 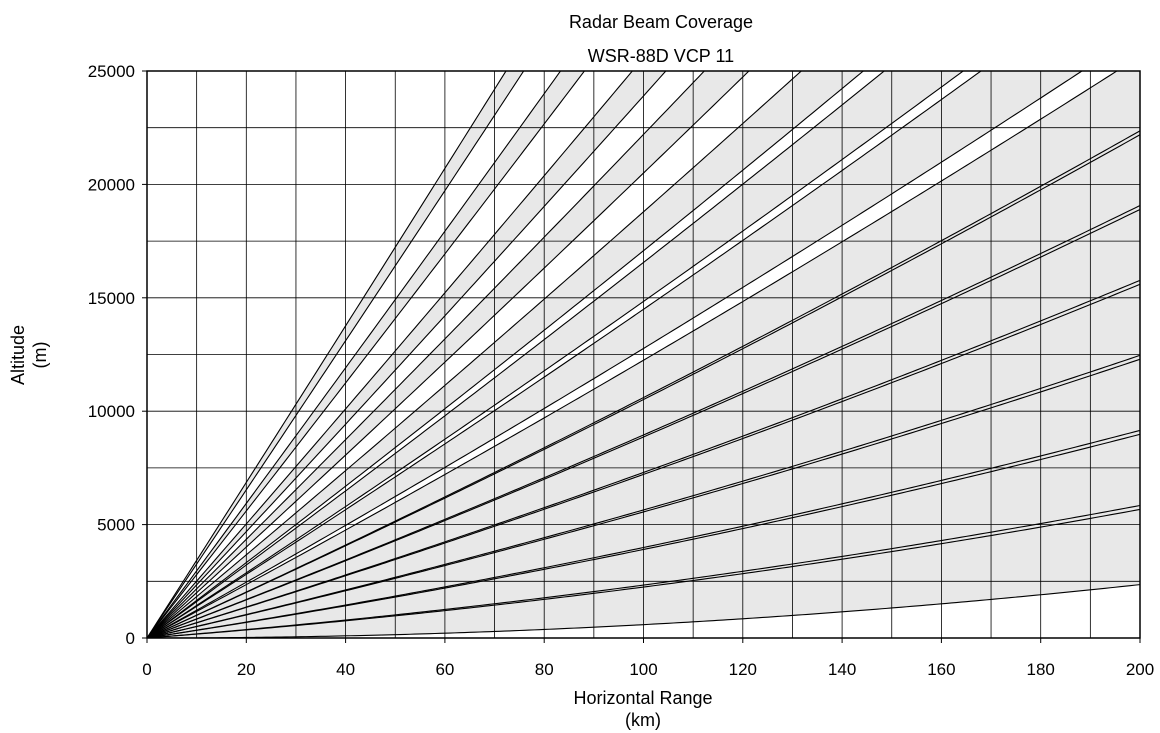 I want to click on x-axis-ticks: 0 20 40 60 80 100 120 140 160 180 200, so click(x=648, y=658).